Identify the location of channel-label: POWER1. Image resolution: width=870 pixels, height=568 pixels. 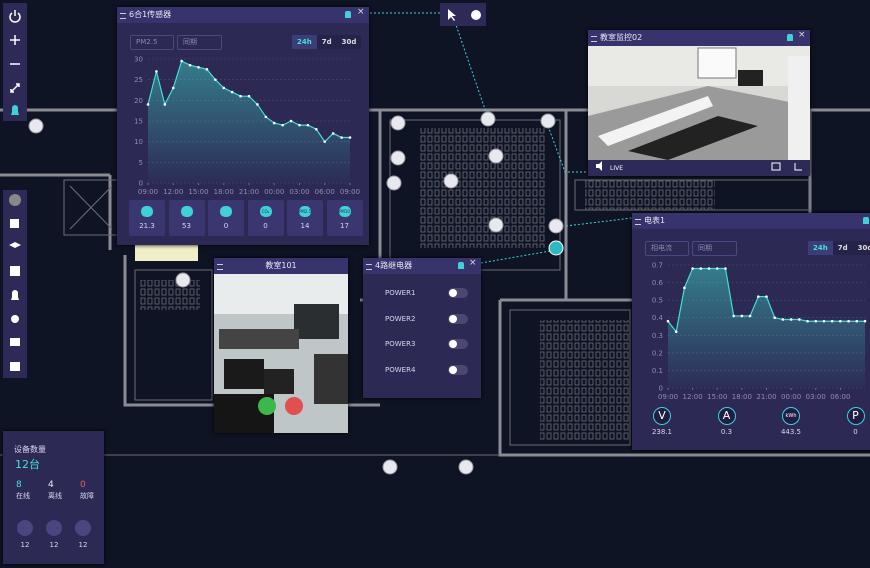
(400, 293).